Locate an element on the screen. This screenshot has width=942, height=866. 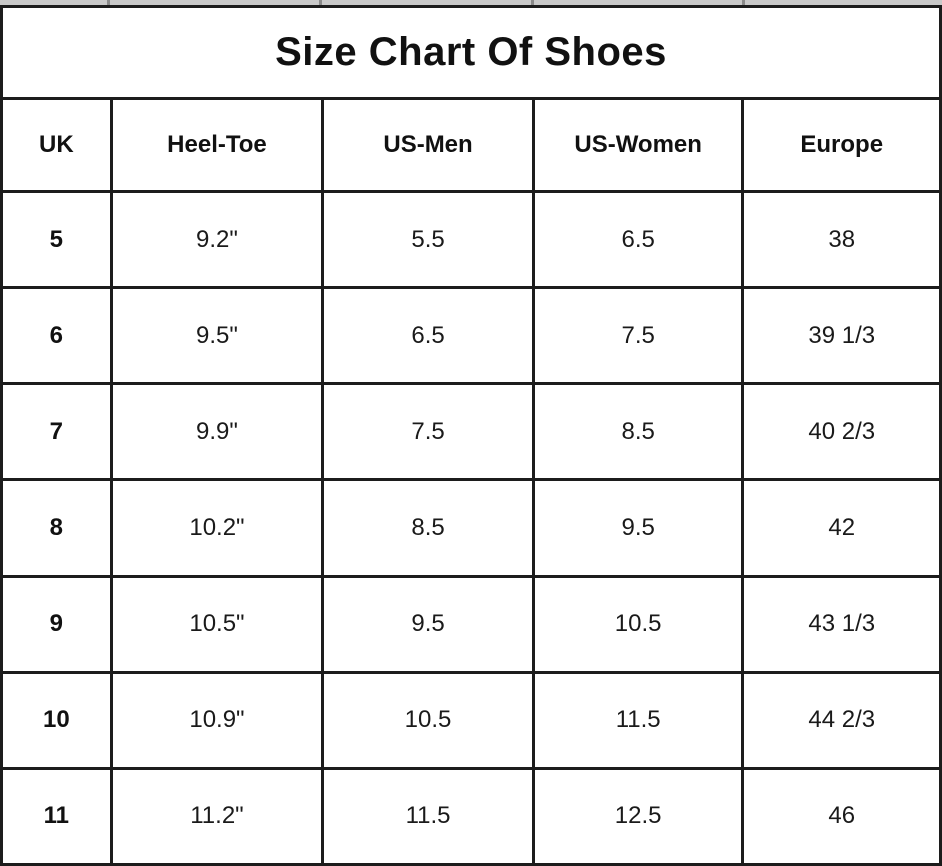
table-cell-europe: 39 1/3 is located at coordinates (839, 336).